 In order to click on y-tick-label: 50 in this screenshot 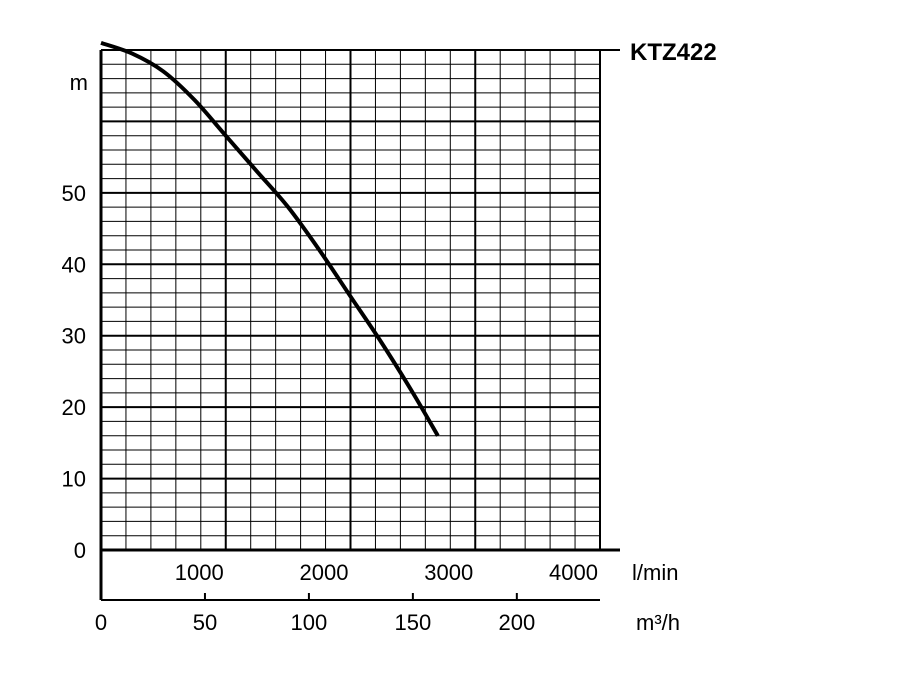, I will do `click(74, 193)`.